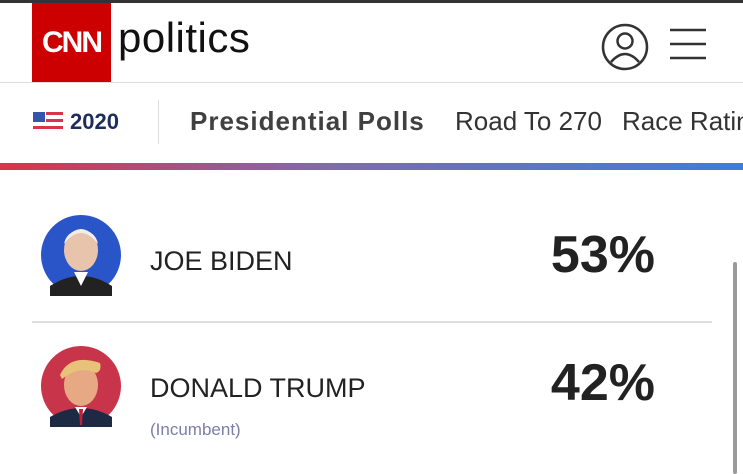  I want to click on cnn-logo: CNN, so click(71, 42).